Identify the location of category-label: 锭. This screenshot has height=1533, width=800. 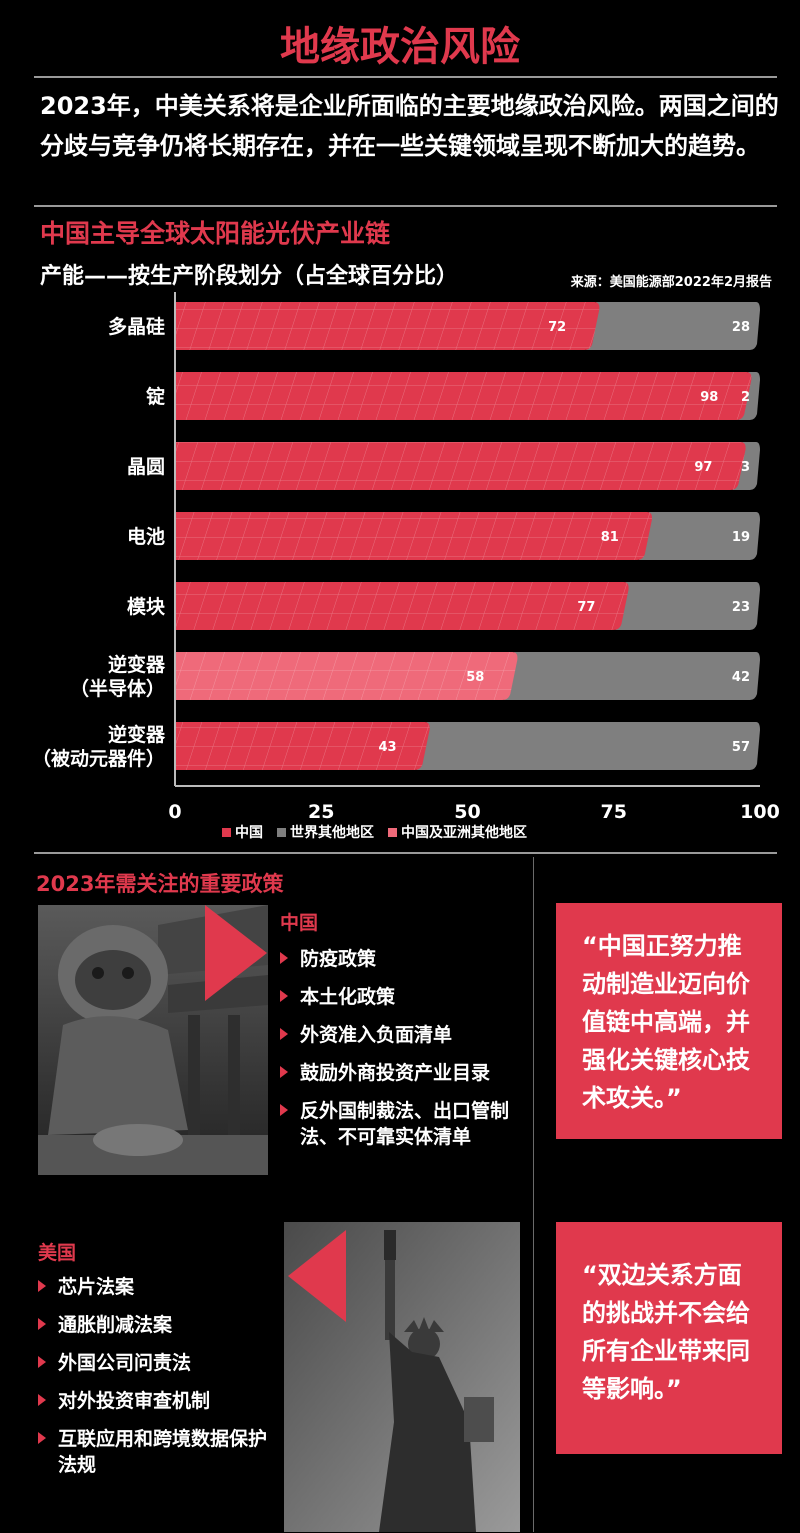
(155, 396).